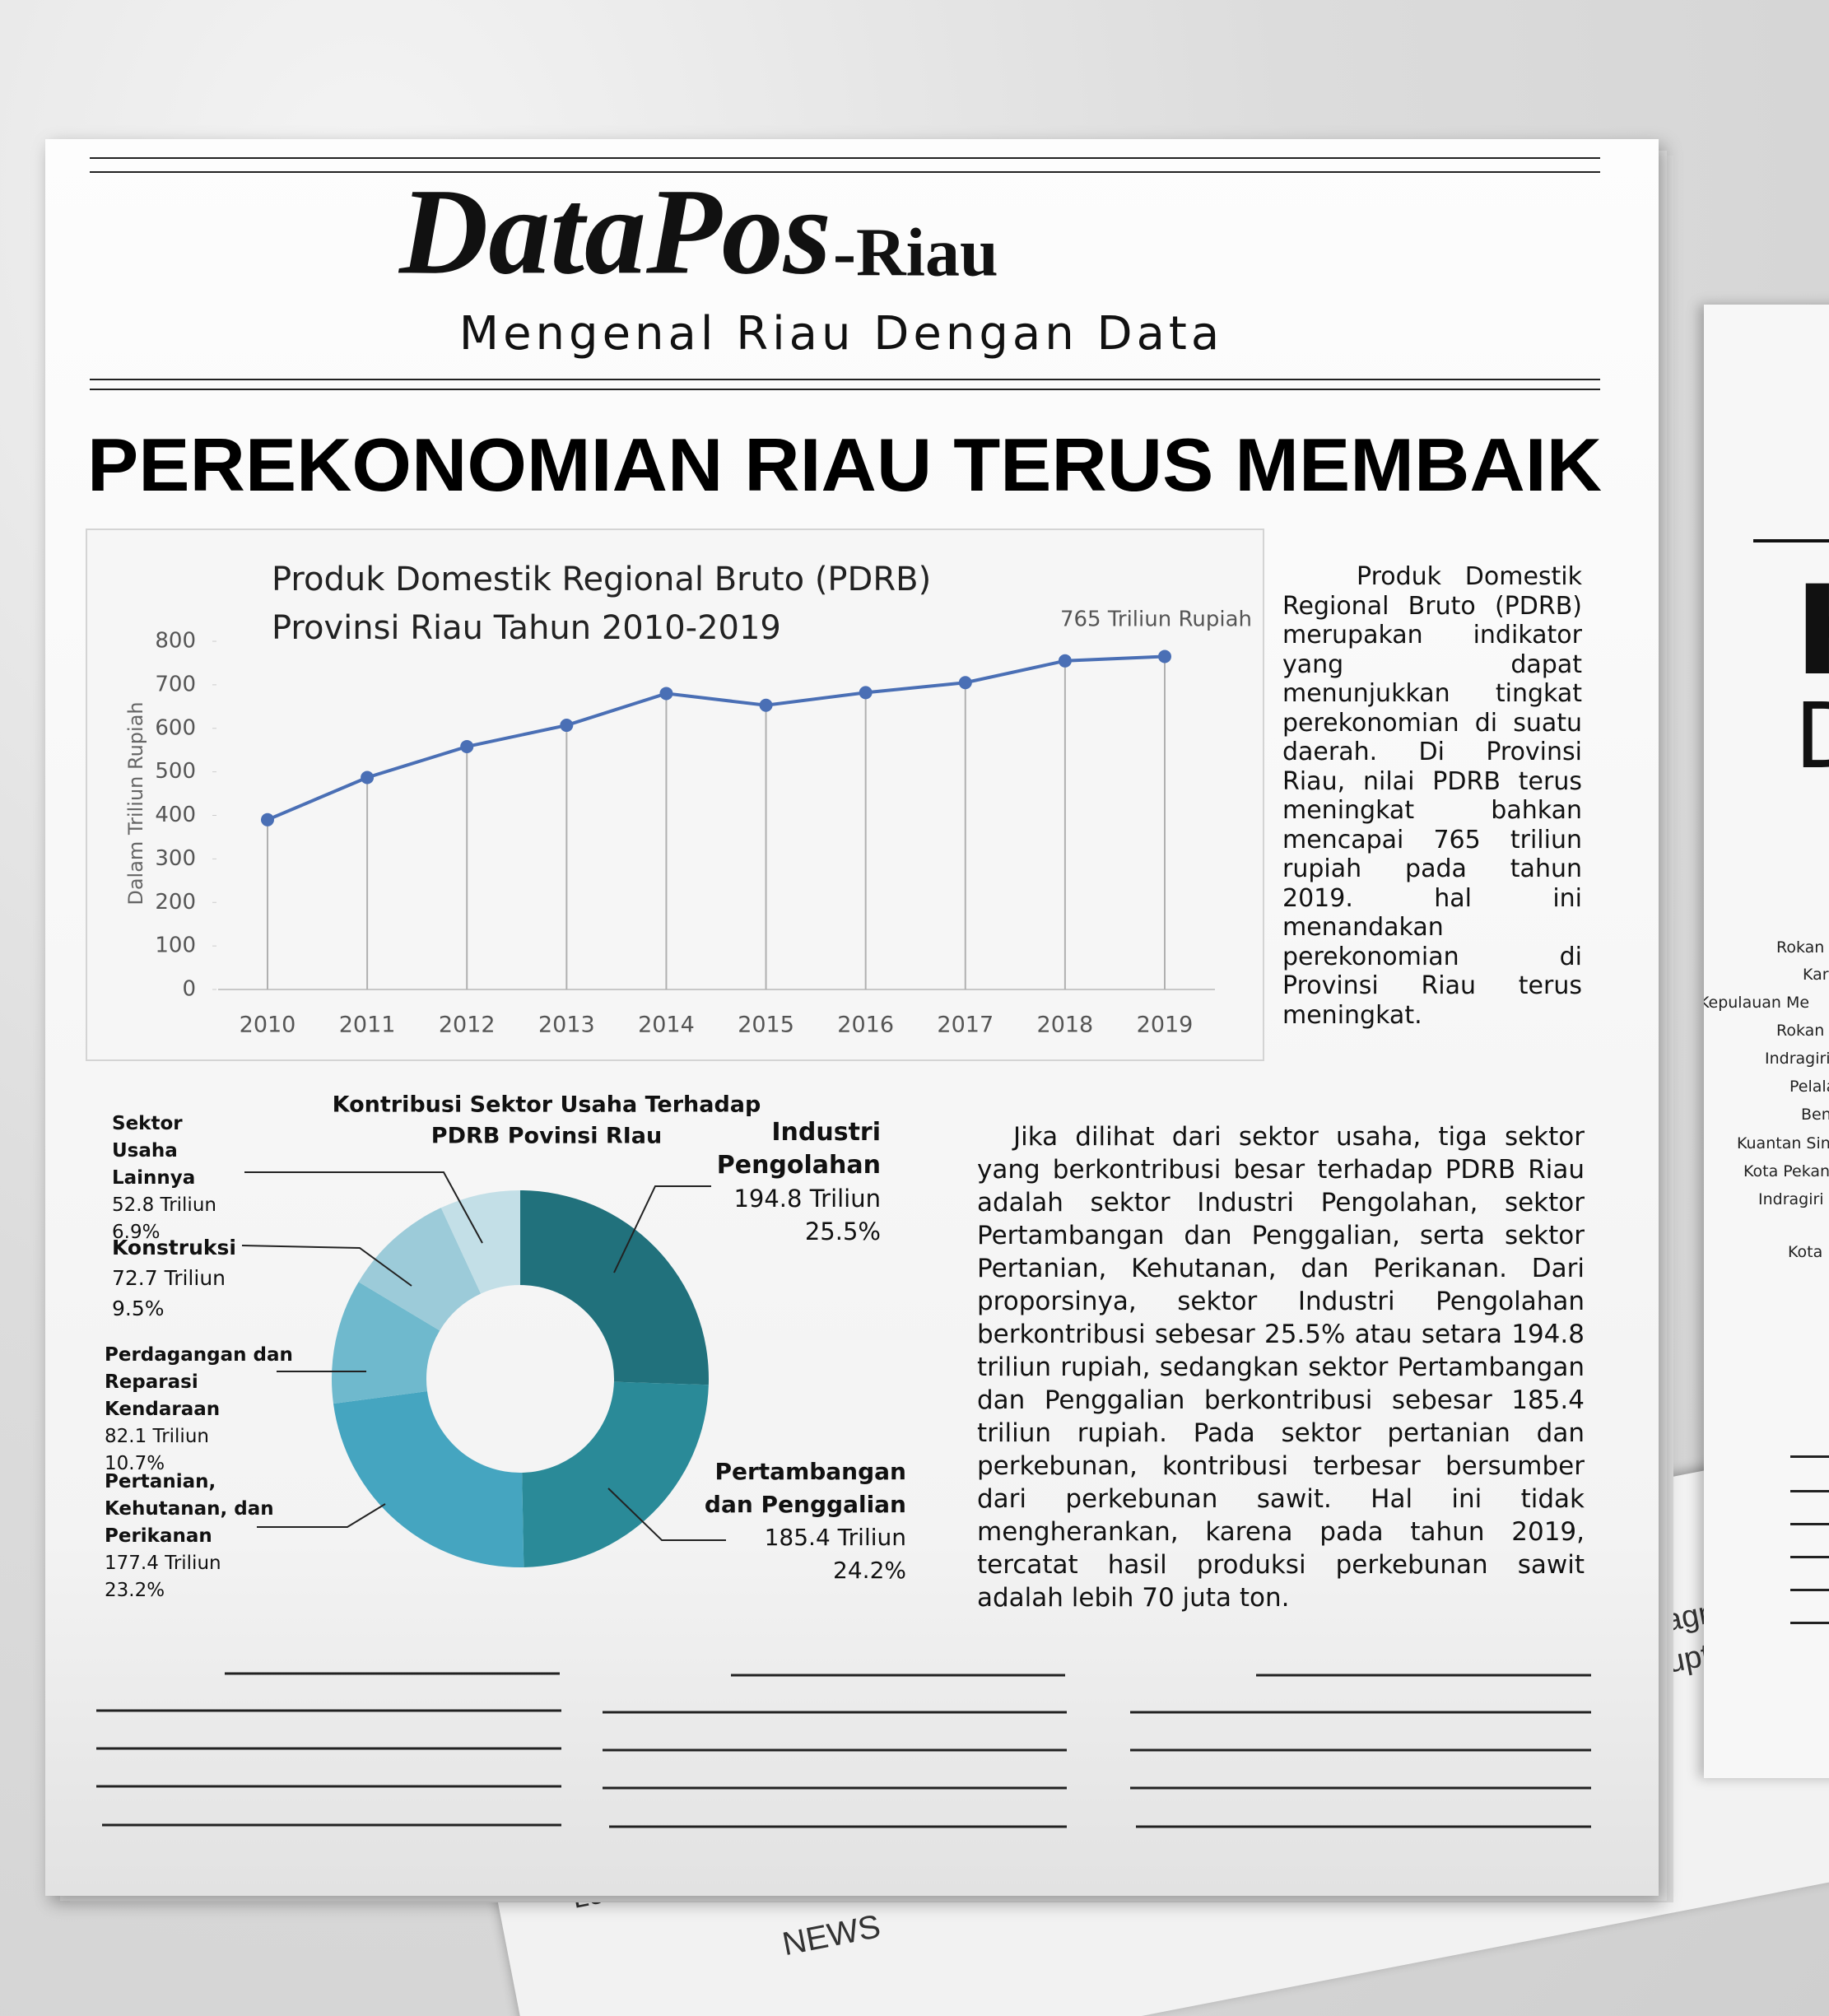 This screenshot has height=2016, width=1829. What do you see at coordinates (842, 1231) in the screenshot?
I see `percent-label: 25.5%` at bounding box center [842, 1231].